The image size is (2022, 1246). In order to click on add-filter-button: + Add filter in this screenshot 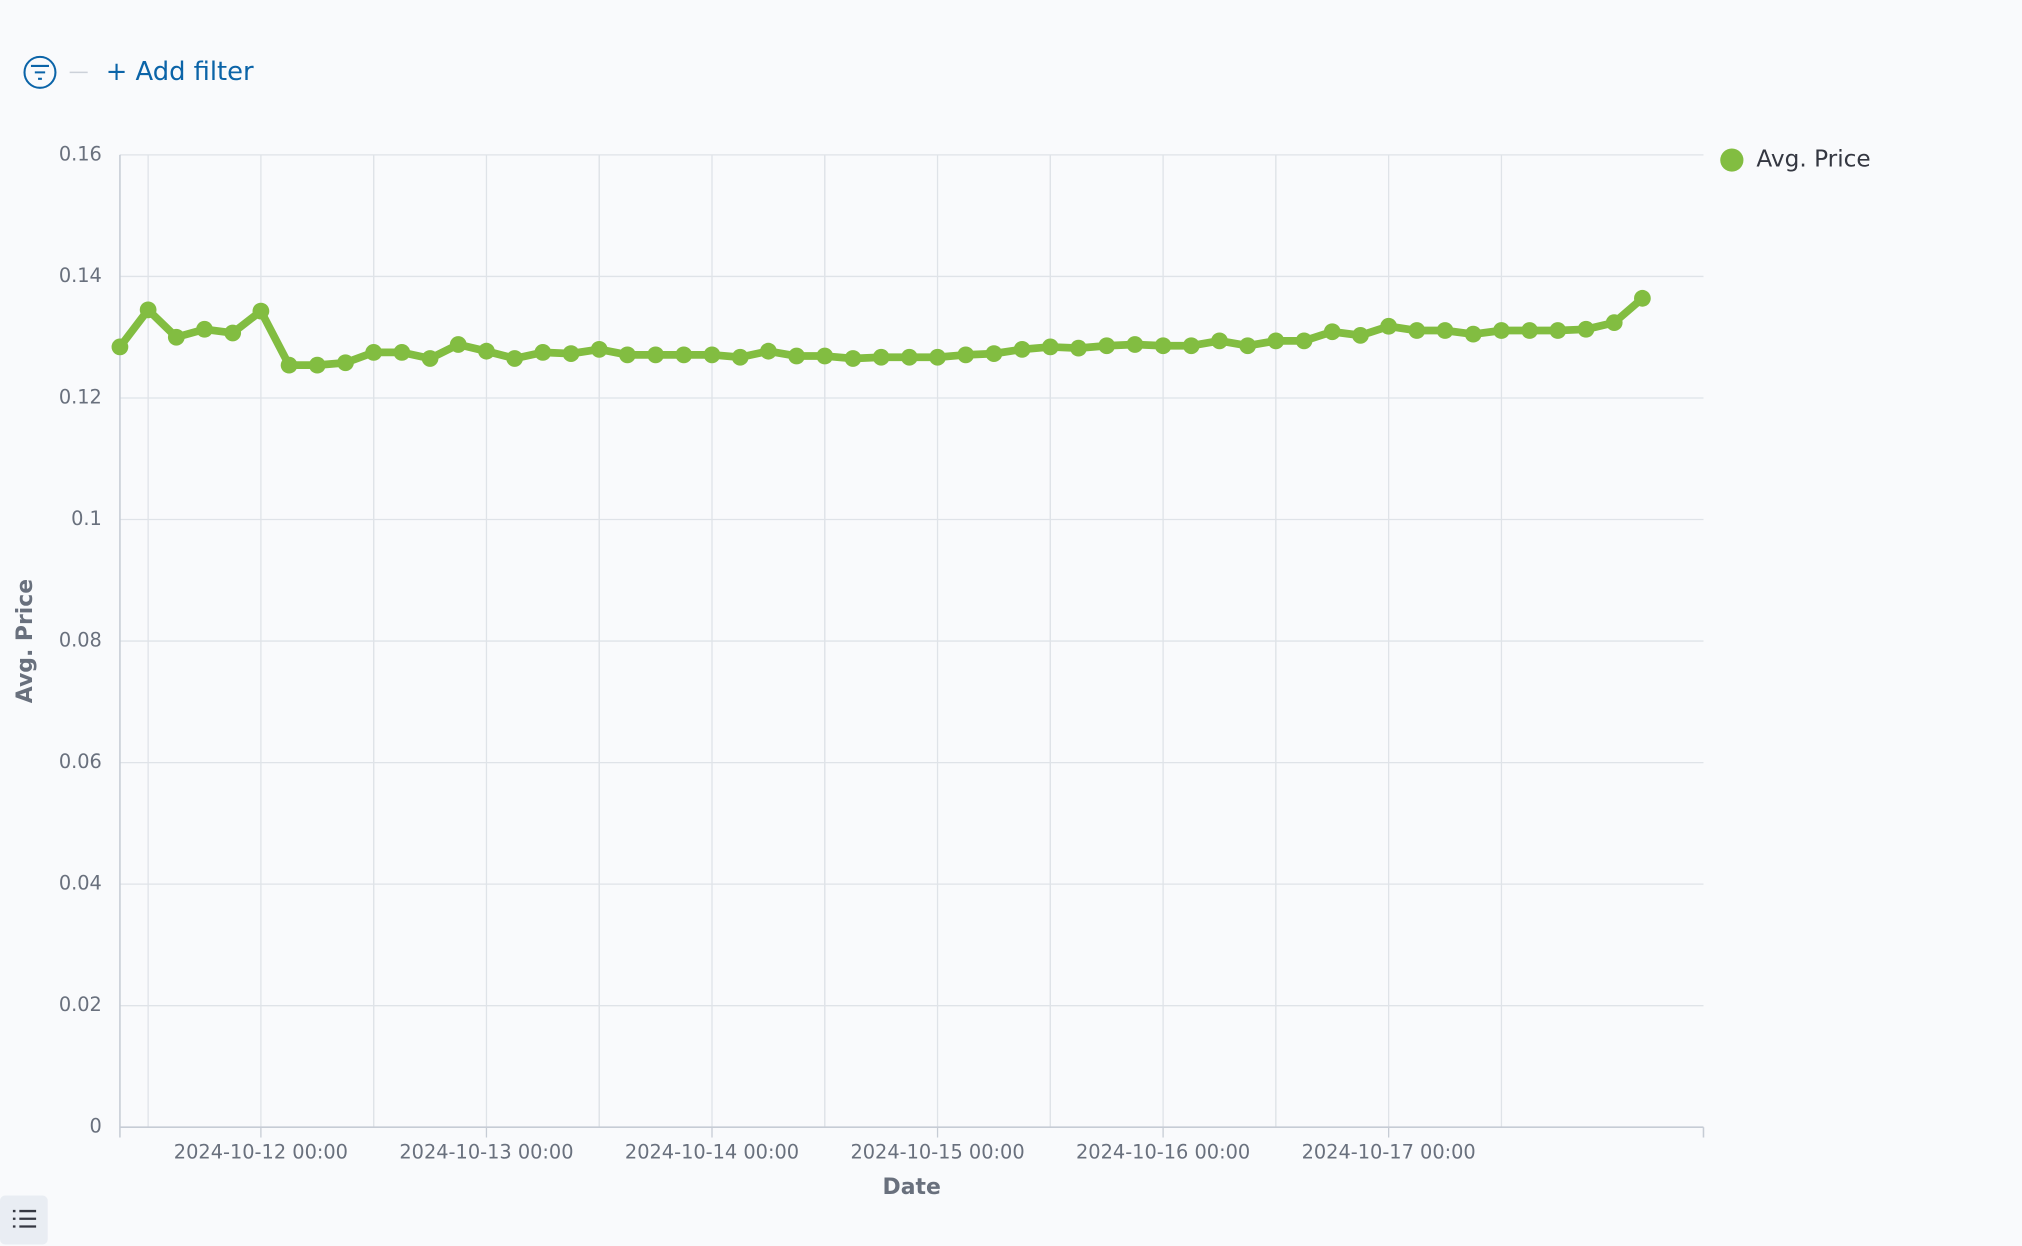, I will do `click(180, 72)`.